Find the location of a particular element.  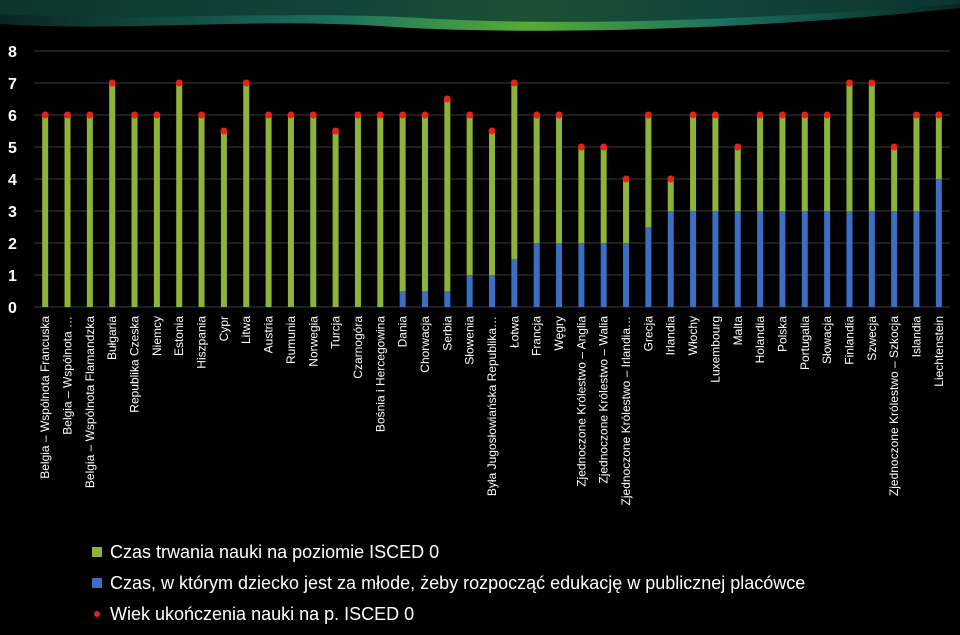

x-tick-label: Szwecja is located at coordinates (872, 338).